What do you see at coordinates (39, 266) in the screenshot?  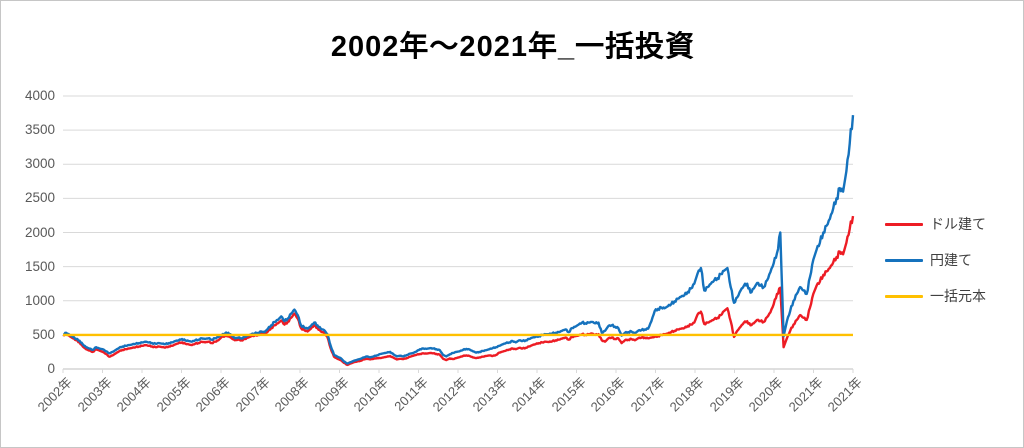 I see `y-axis-tick-label: 1500` at bounding box center [39, 266].